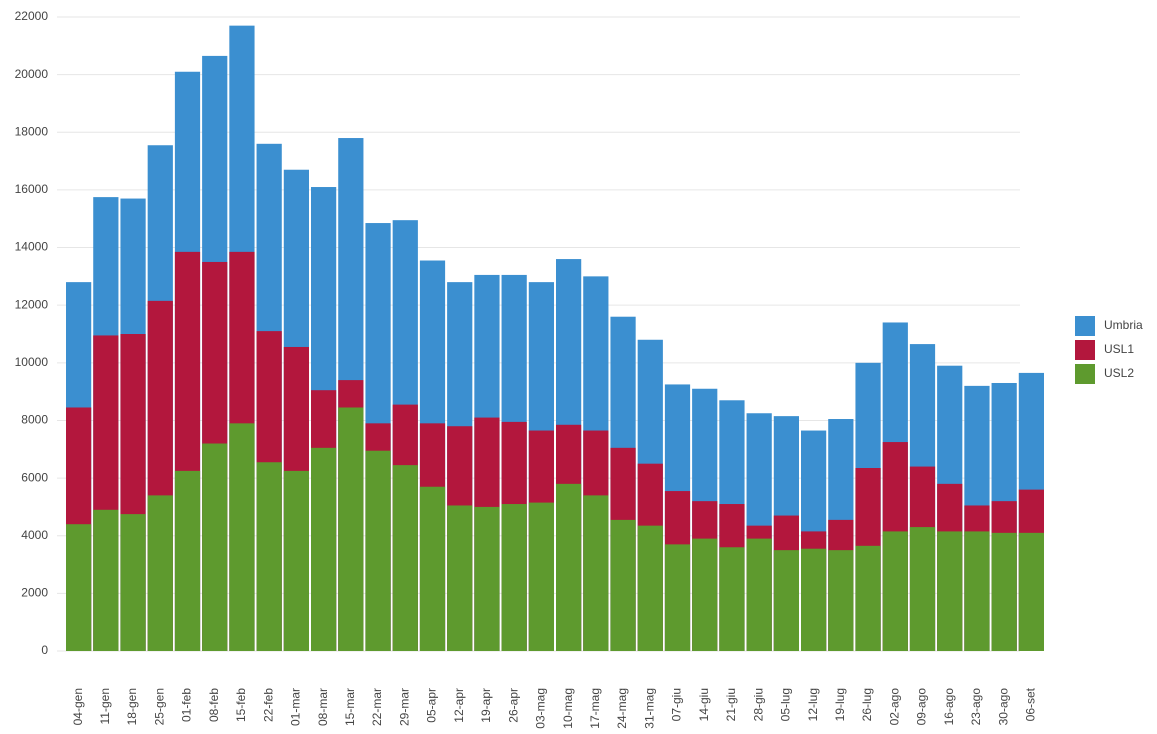 The image size is (1157, 734). I want to click on x-tick-label: 08-feb, so click(214, 705).